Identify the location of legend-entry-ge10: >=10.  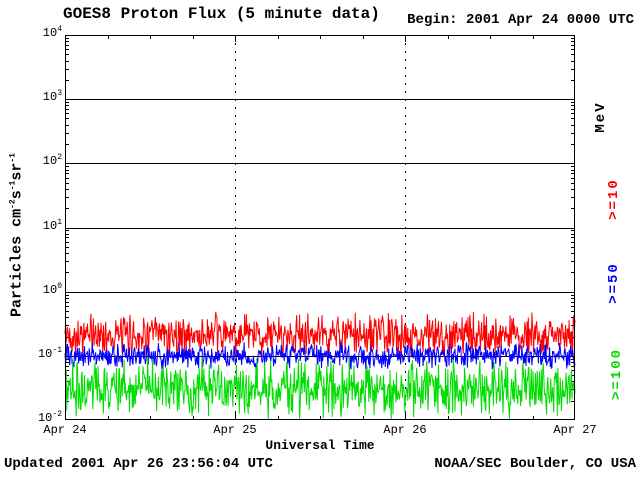
(614, 199).